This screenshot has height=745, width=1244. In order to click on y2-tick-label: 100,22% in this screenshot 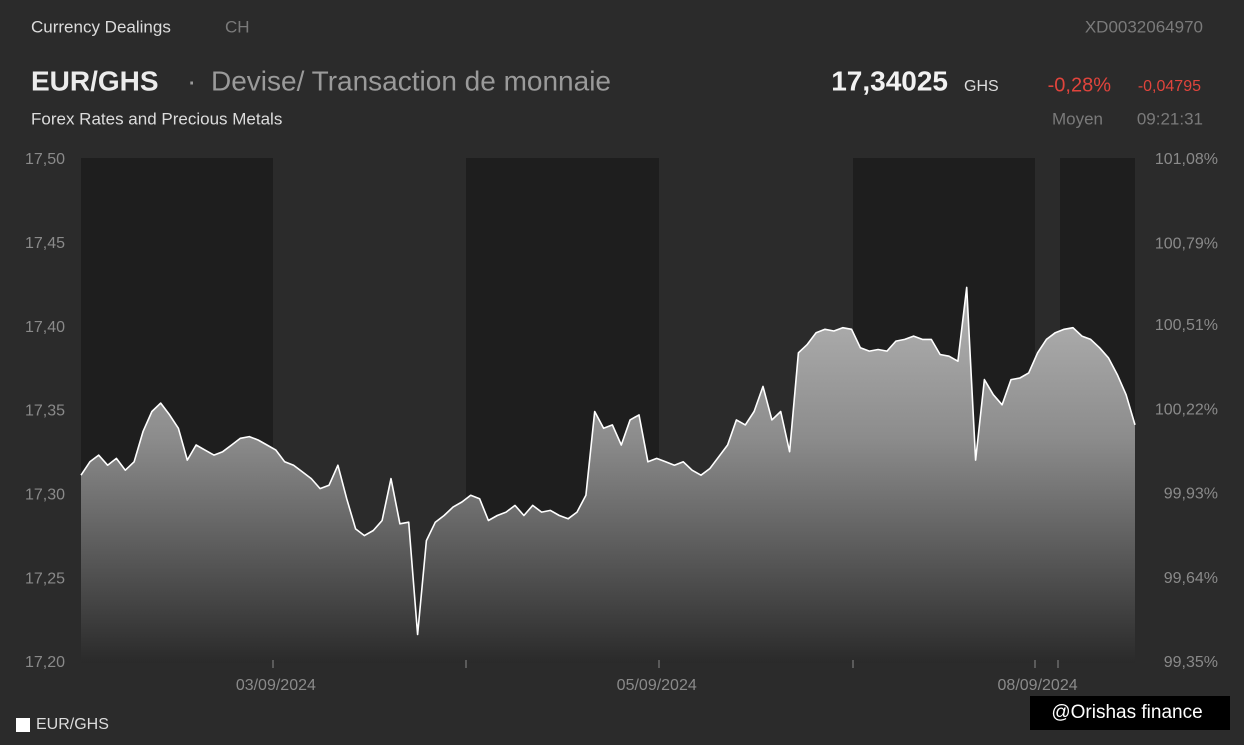, I will do `click(1186, 409)`.